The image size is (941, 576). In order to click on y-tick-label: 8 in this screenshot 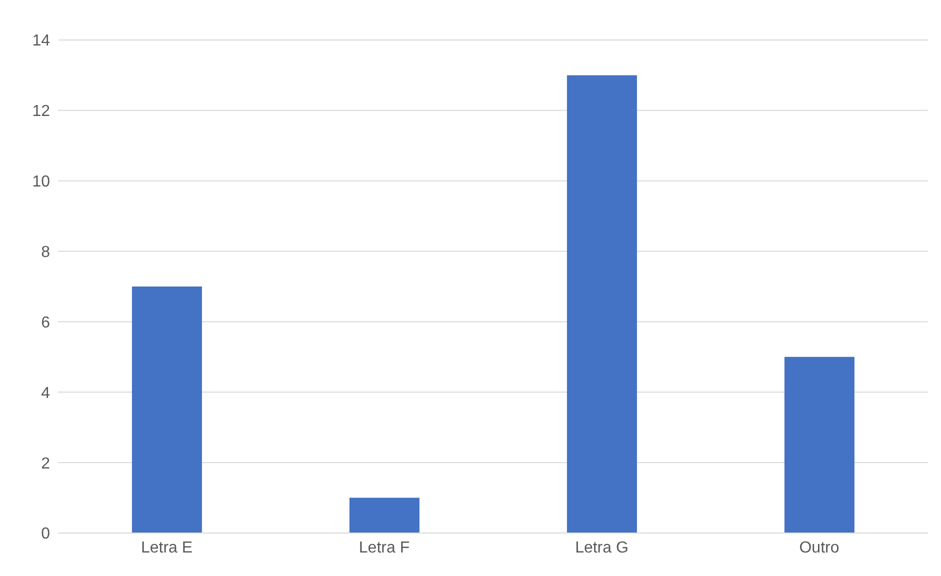, I will do `click(45, 252)`.